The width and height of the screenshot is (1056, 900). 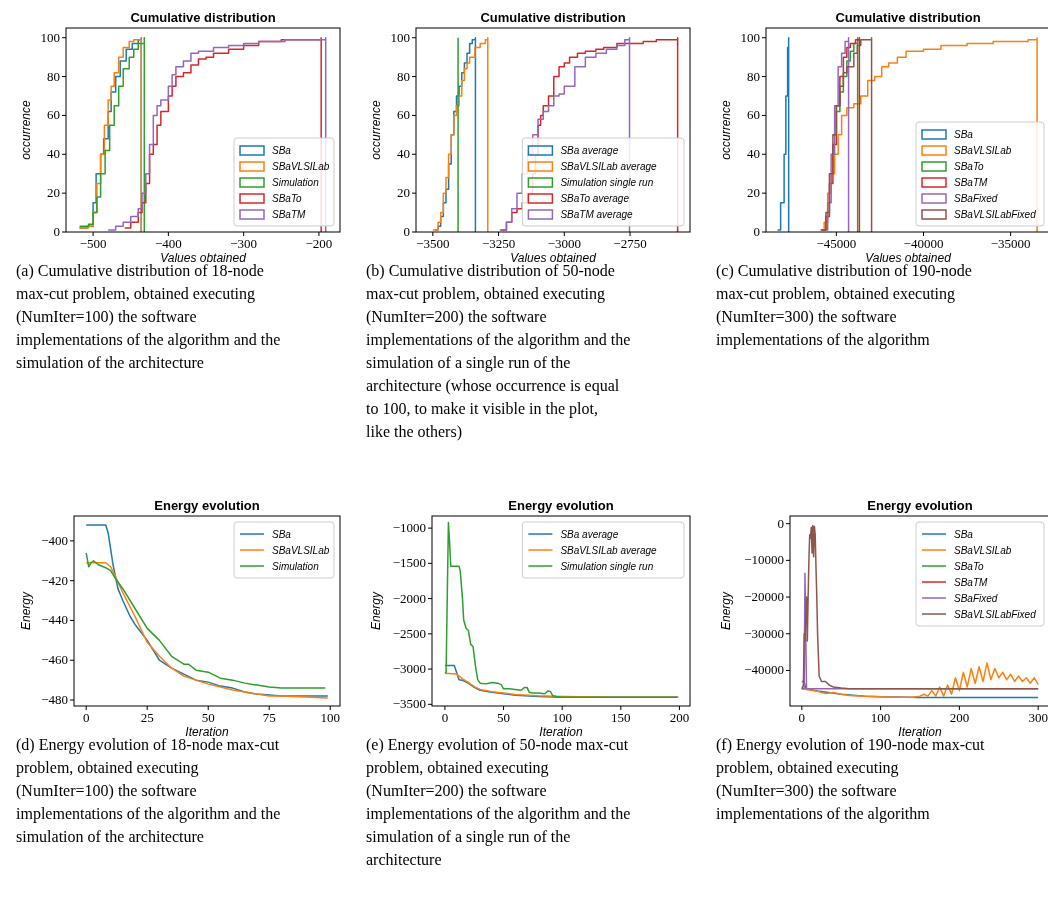 What do you see at coordinates (319, 243) in the screenshot?
I see `x-tick-label: −200` at bounding box center [319, 243].